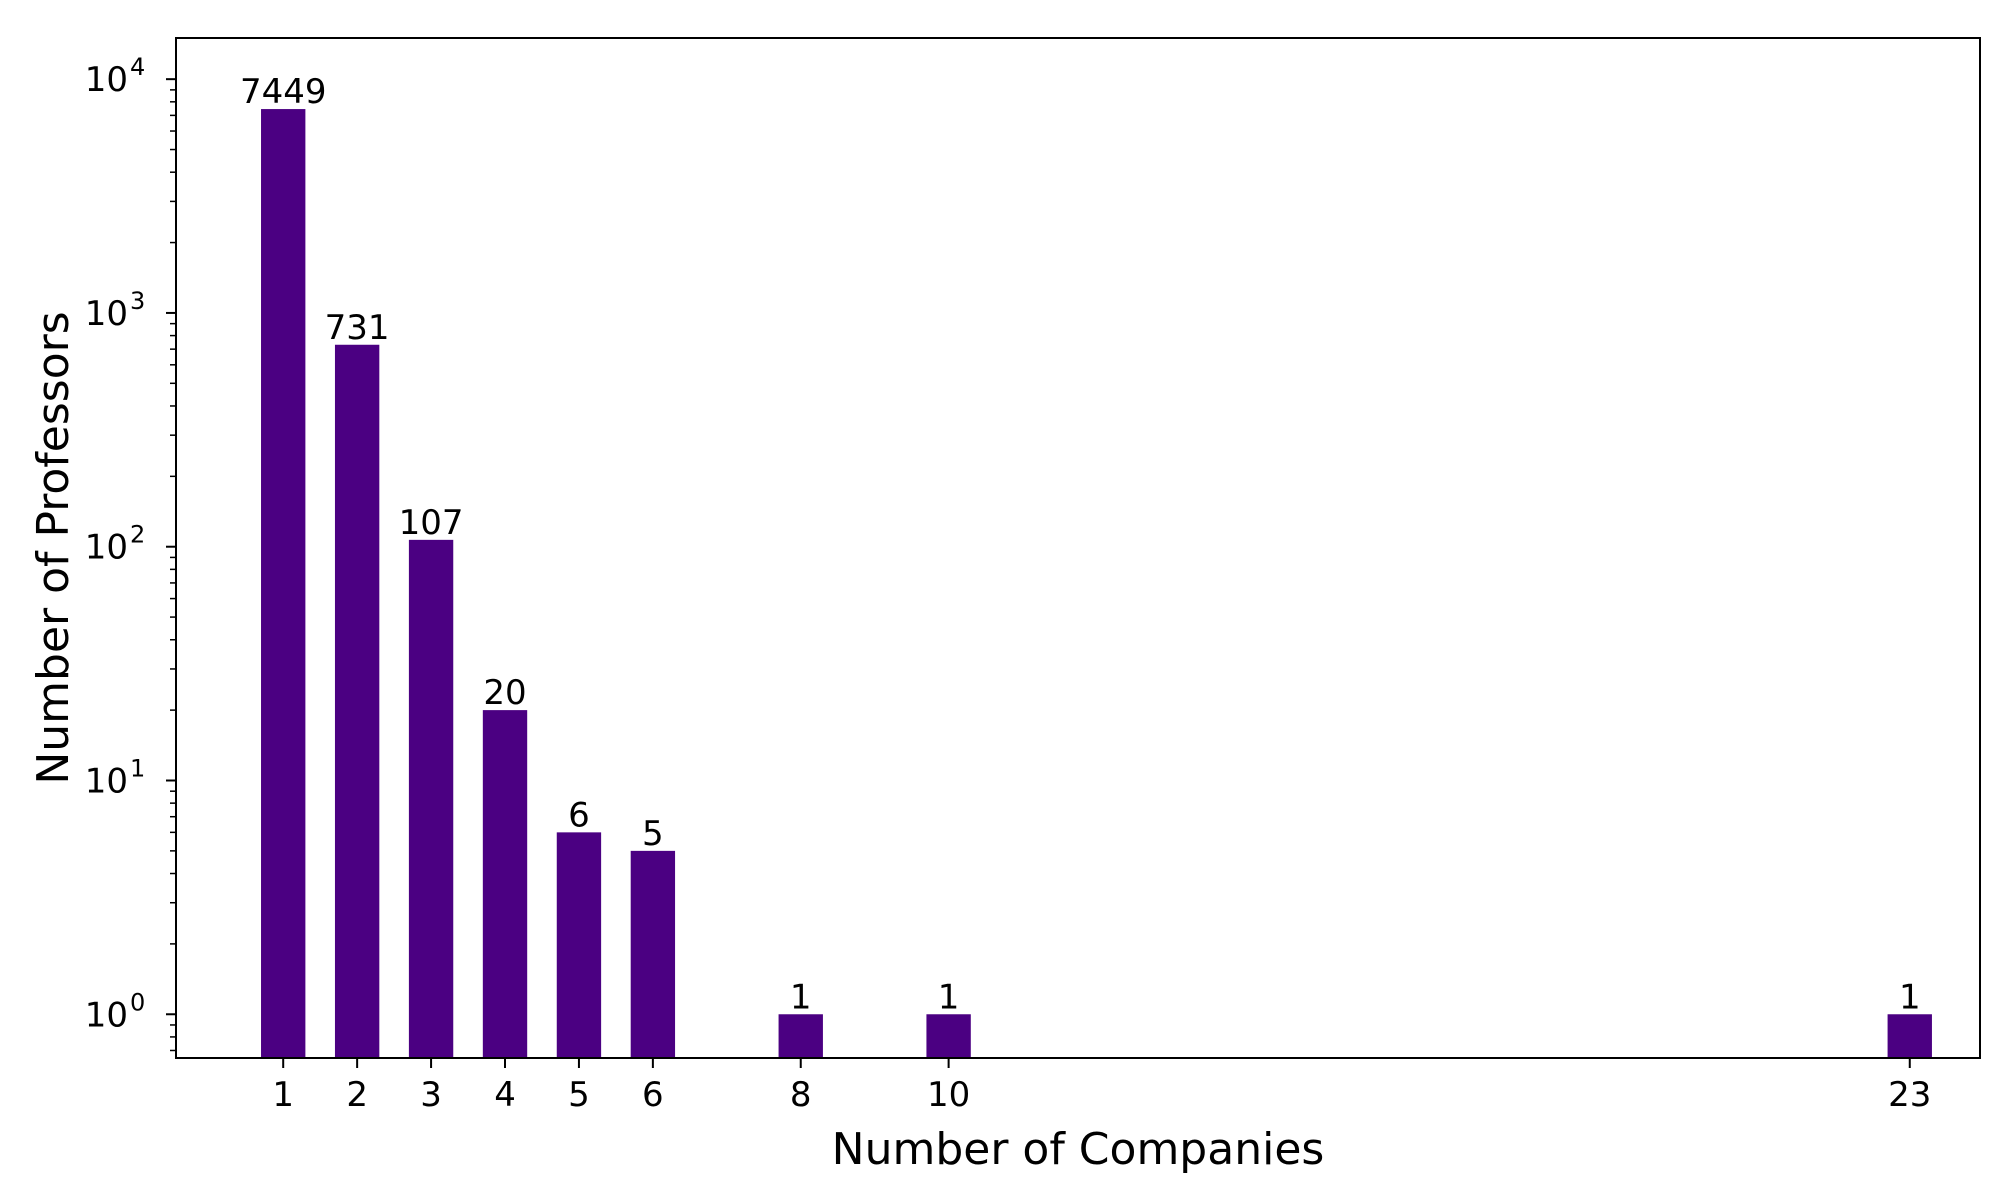 This screenshot has width=2000, height=1200. Describe the element at coordinates (1078, 1149) in the screenshot. I see `x-axis-title: Number of Companies` at that location.